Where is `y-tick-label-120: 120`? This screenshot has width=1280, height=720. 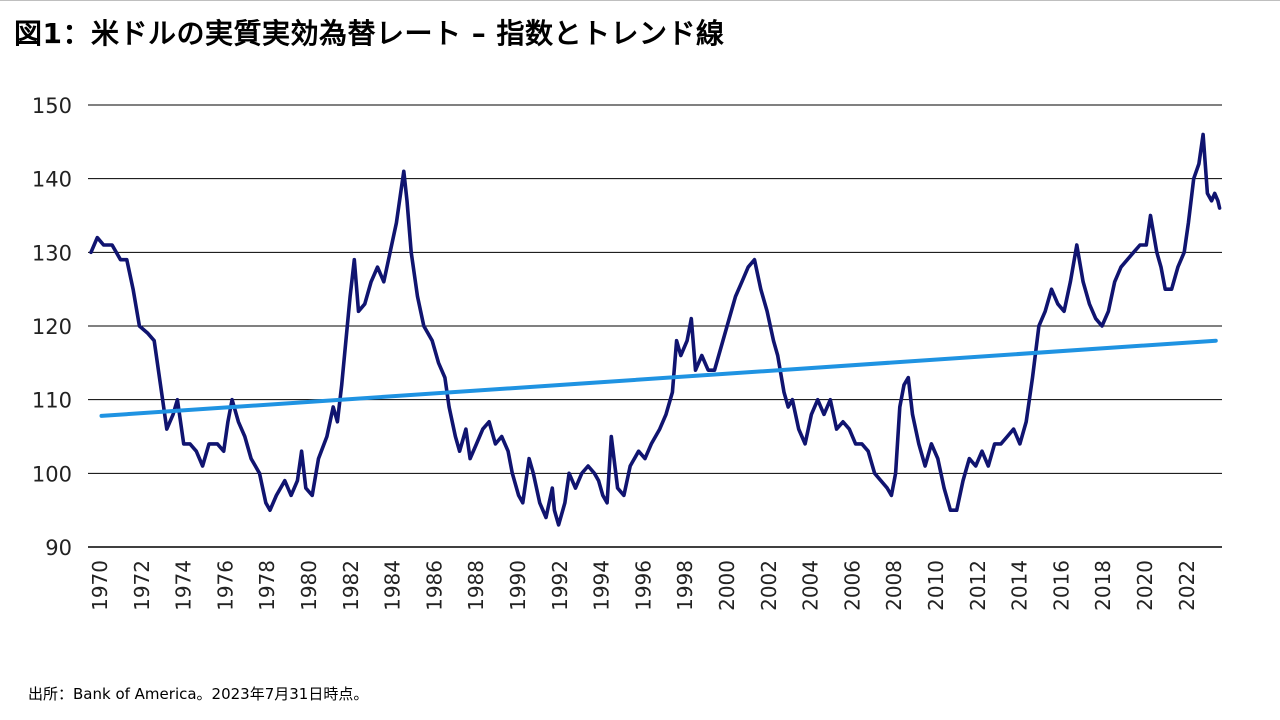
y-tick-label-120: 120 is located at coordinates (52, 327).